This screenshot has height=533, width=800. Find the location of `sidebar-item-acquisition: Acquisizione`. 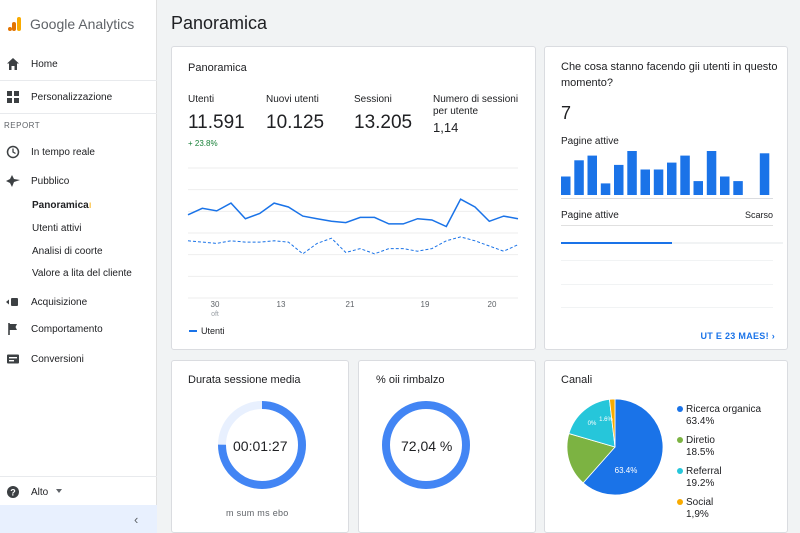

sidebar-item-acquisition: Acquisizione is located at coordinates (78, 302).